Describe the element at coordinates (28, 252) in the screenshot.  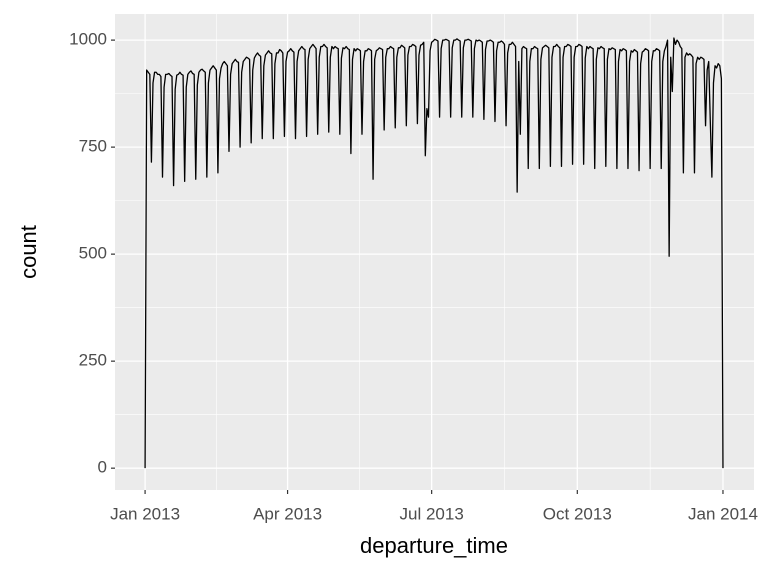
I see `y-axis-title: count` at that location.